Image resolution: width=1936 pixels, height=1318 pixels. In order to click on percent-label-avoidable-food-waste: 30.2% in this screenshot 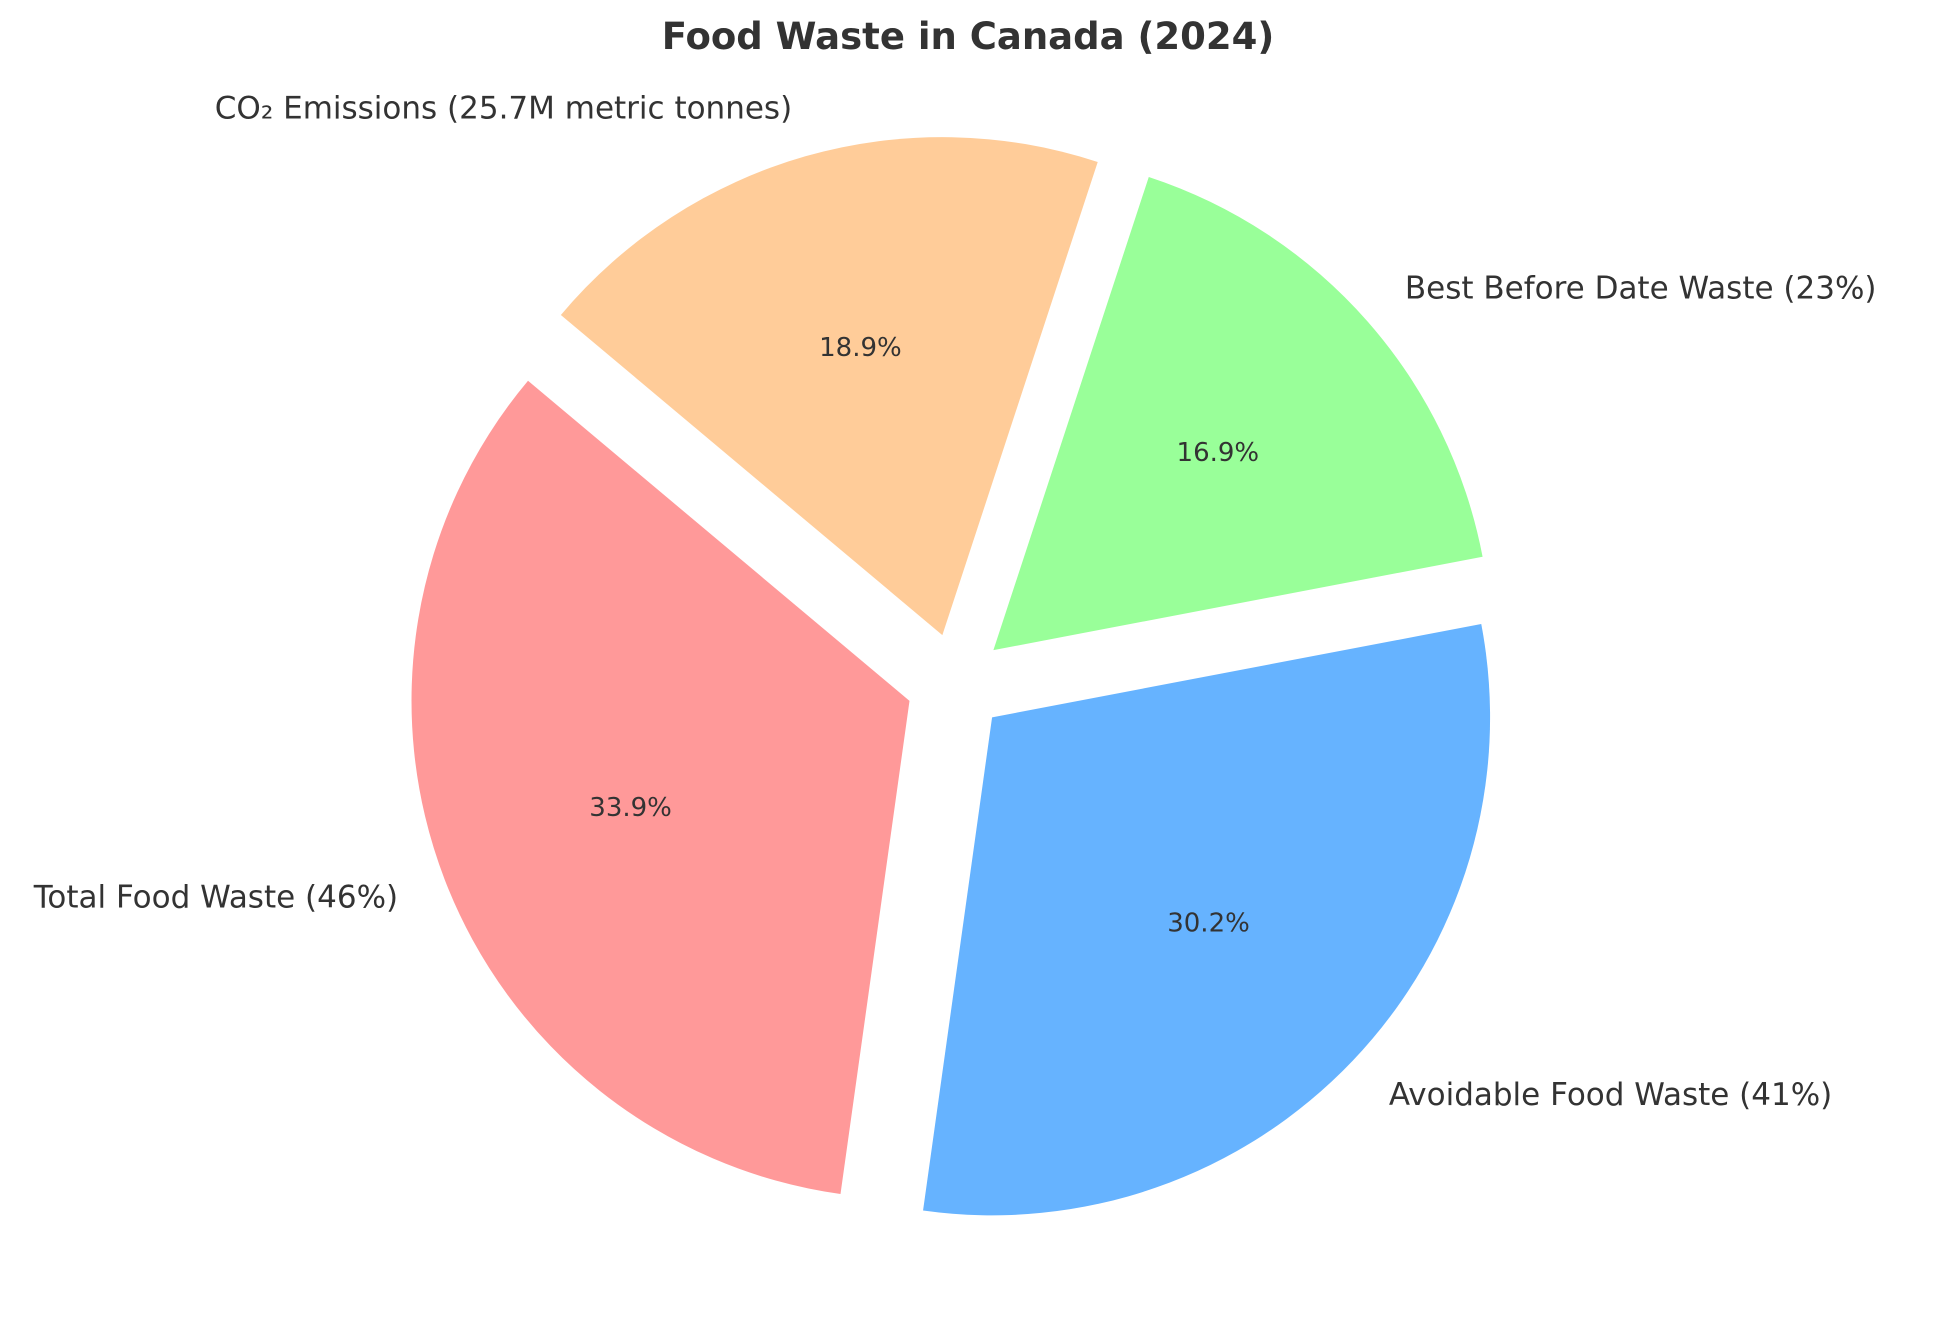, I will do `click(1208, 923)`.